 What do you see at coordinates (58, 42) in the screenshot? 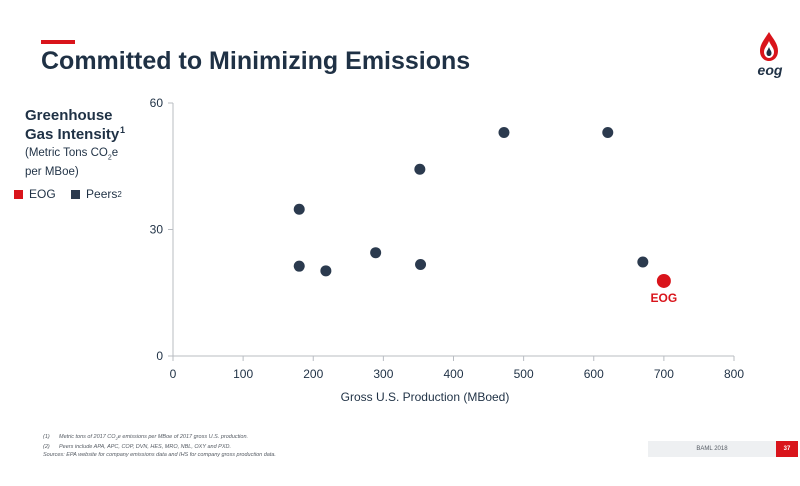
I see `title-accent-bar` at bounding box center [58, 42].